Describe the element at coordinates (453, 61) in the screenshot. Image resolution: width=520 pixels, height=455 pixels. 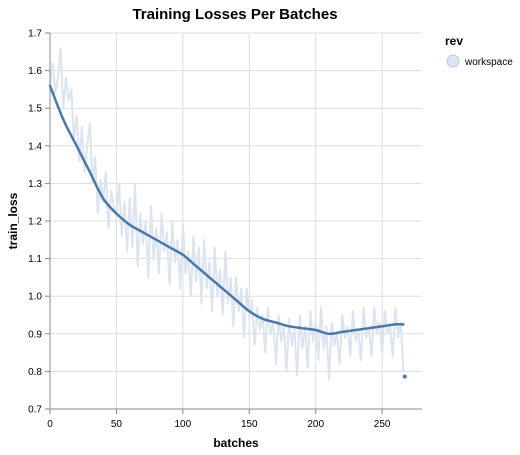
I see `legend-swatch-workspace` at that location.